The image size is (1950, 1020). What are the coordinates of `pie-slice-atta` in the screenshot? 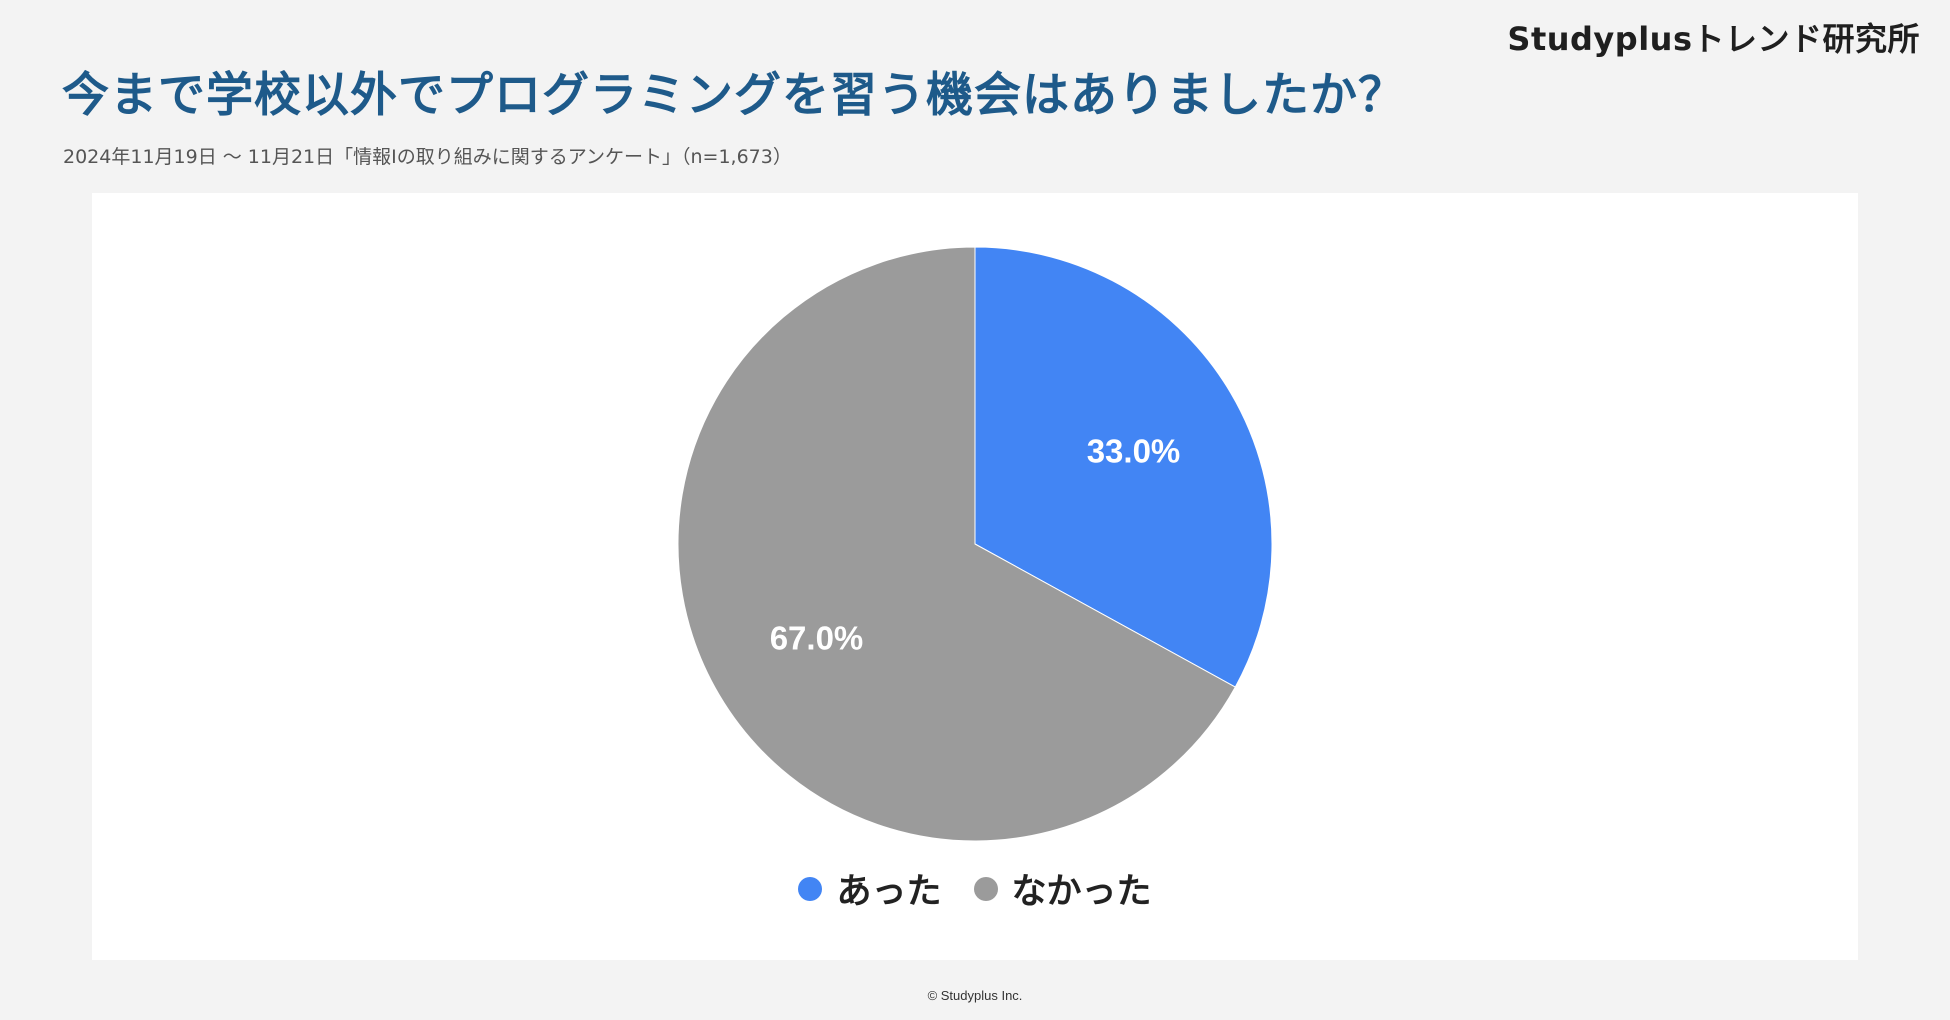 It's located at (1123, 467).